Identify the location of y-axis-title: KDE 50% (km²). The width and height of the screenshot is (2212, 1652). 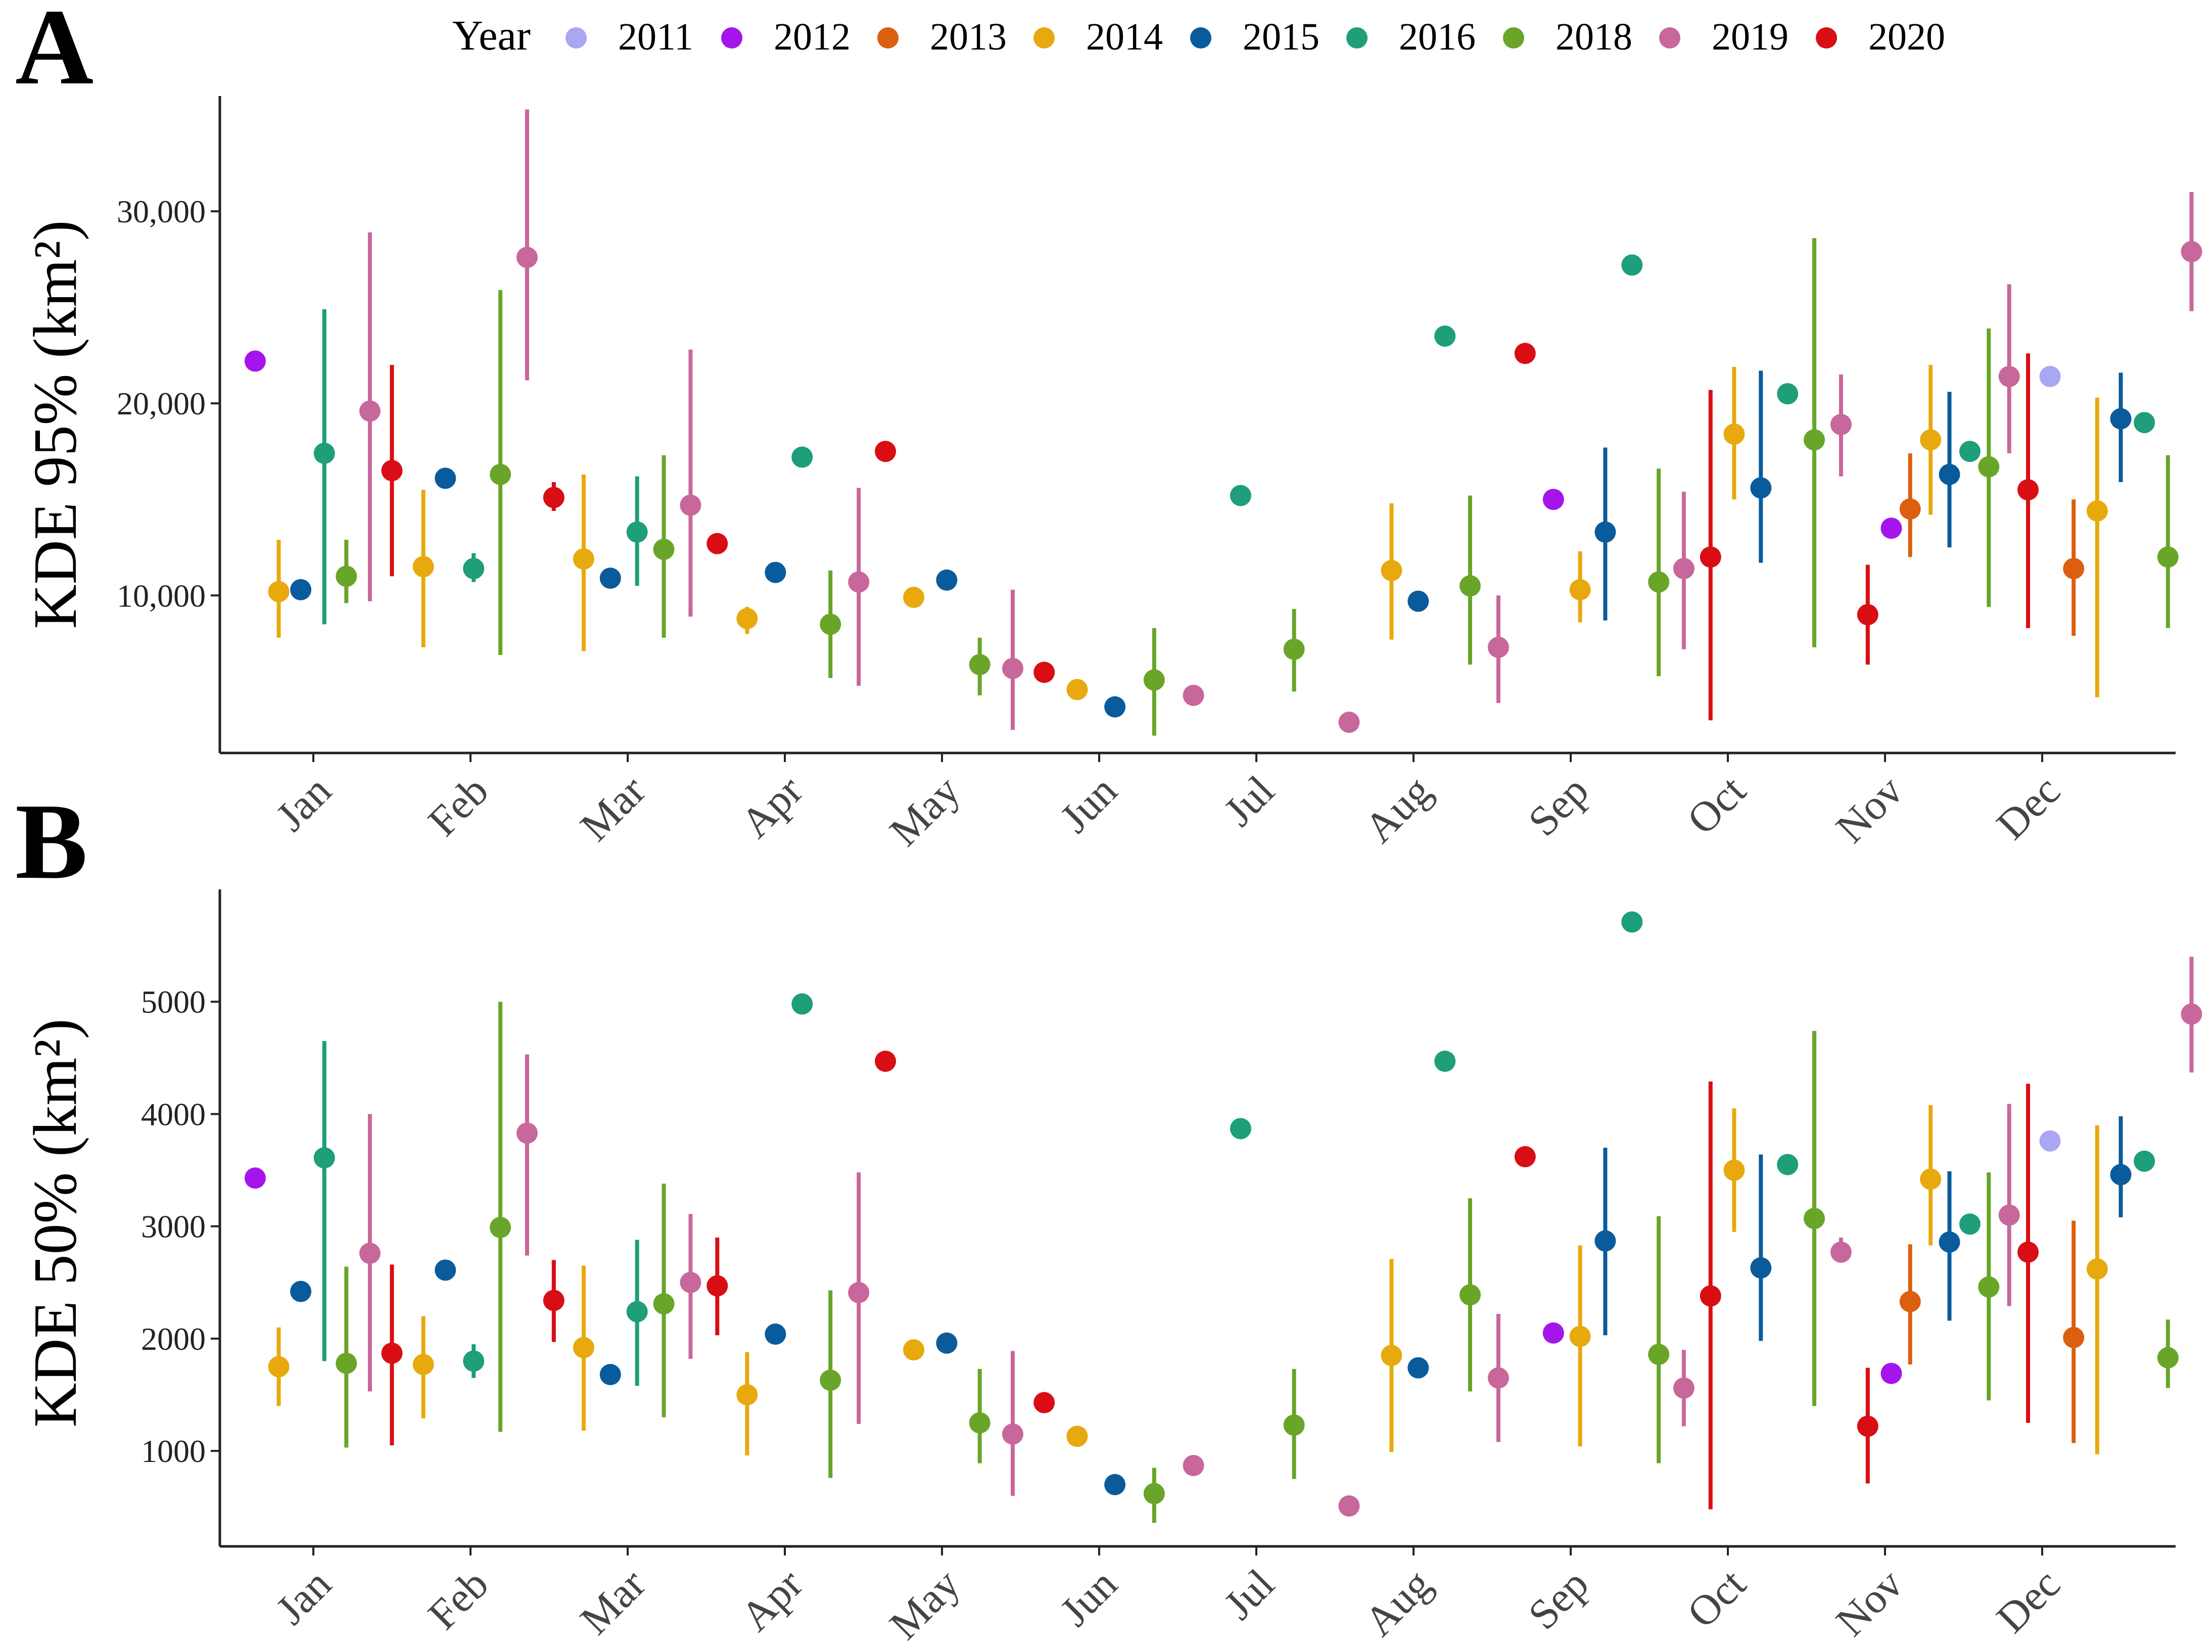
(55, 1222).